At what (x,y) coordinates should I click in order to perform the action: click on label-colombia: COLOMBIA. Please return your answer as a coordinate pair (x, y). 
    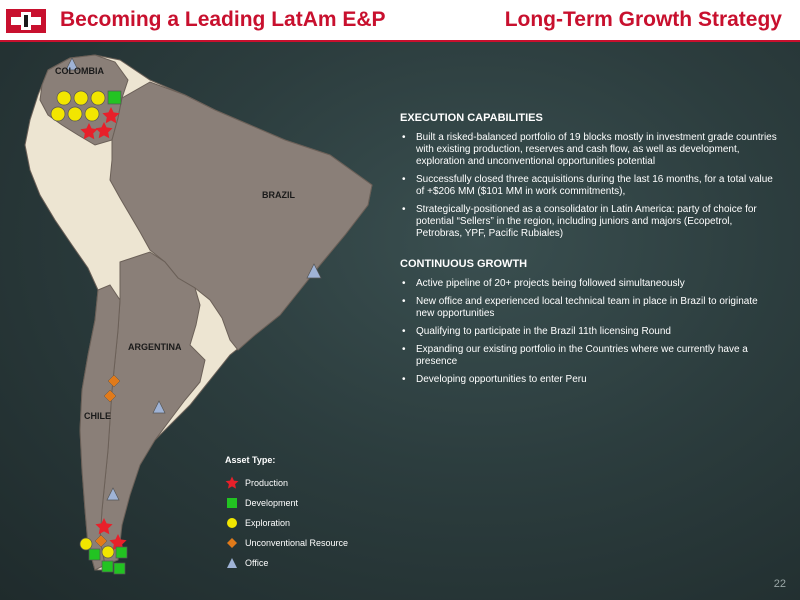
    Looking at the image, I should click on (79, 71).